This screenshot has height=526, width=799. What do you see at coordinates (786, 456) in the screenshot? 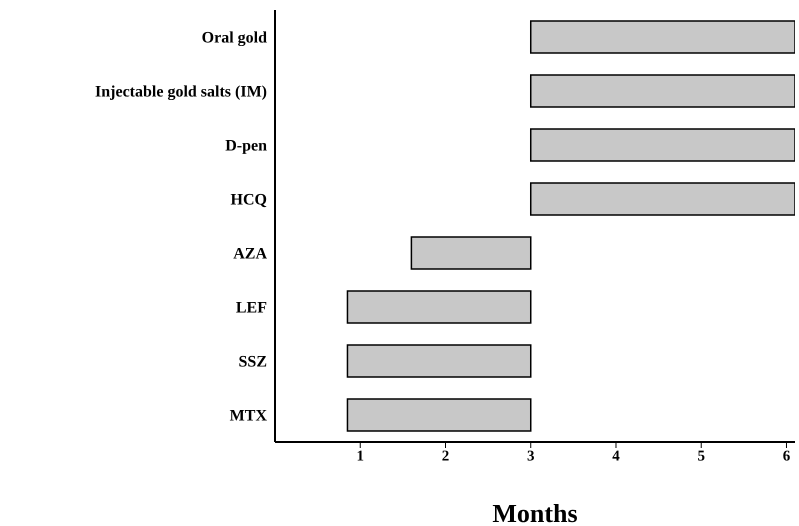
I see `x-tick-label: 6` at bounding box center [786, 456].